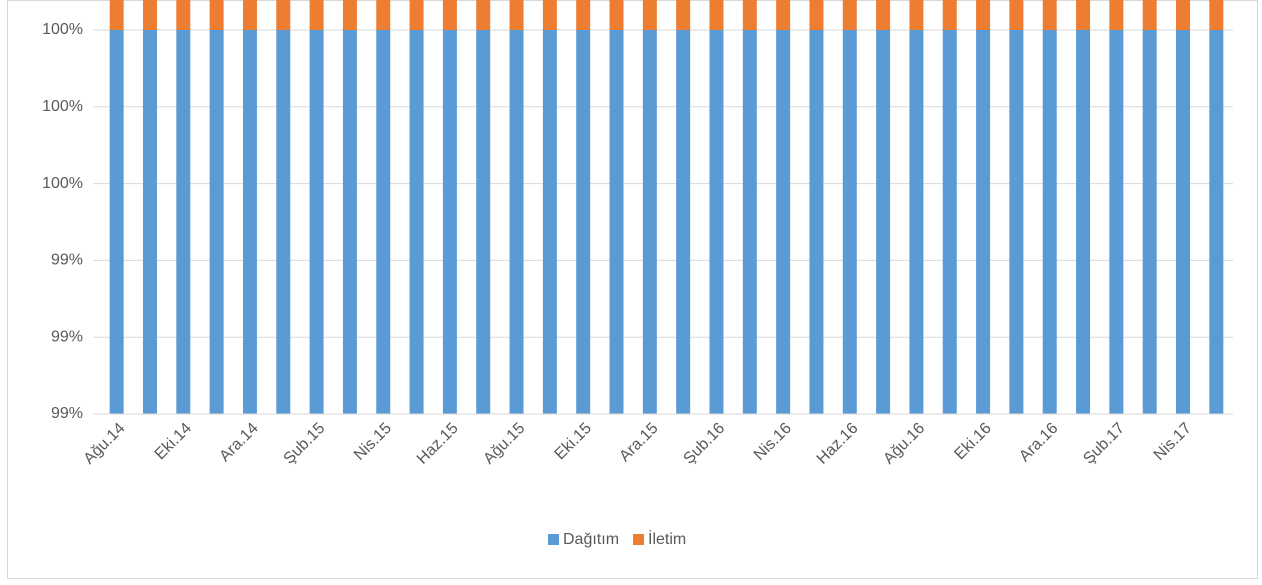  Describe the element at coordinates (667, 538) in the screenshot. I see `legend-label: İletim` at that location.